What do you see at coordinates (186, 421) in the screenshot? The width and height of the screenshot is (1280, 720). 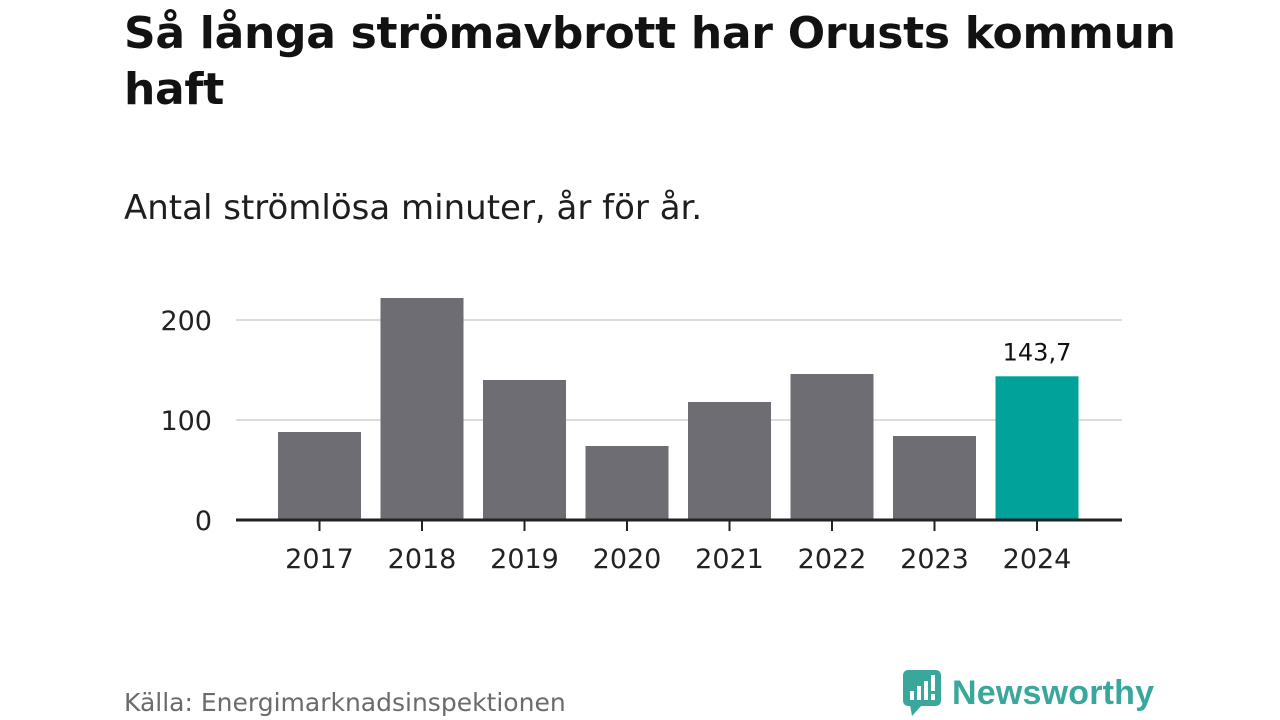 I see `y-tick-label: 100` at bounding box center [186, 421].